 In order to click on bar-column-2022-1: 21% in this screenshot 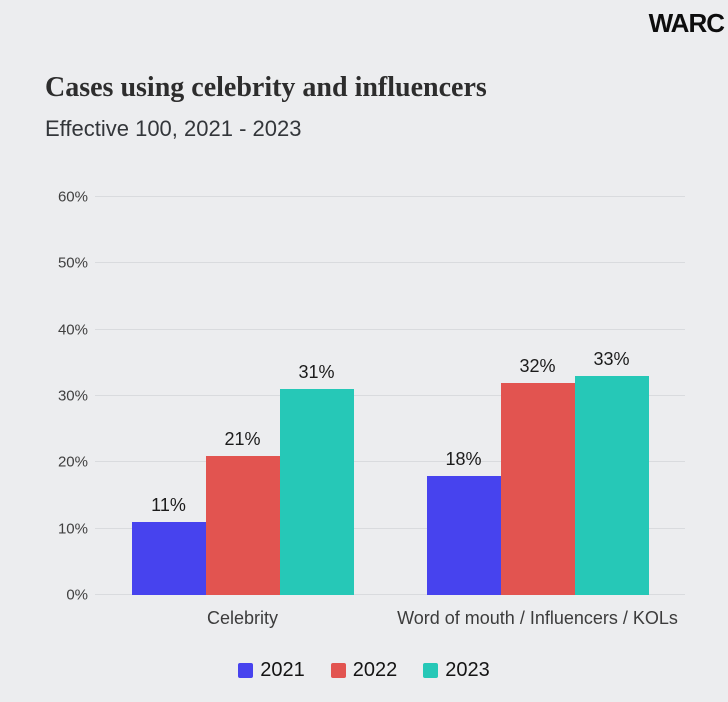, I will do `click(242, 396)`.